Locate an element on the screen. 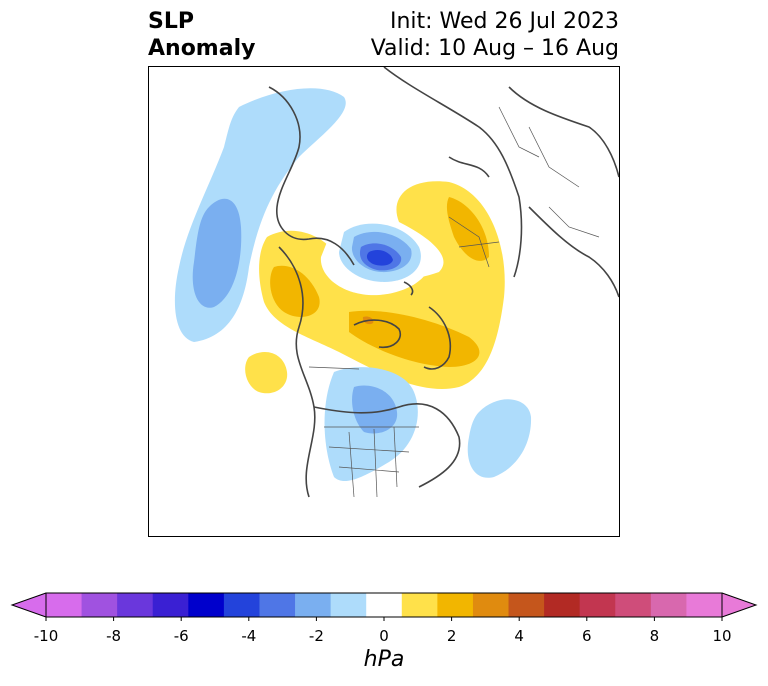 This screenshot has height=686, width=768. colorbar is located at coordinates (384, 606).